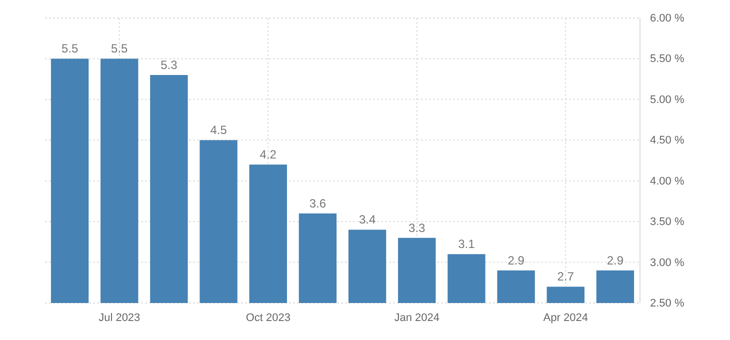  What do you see at coordinates (667, 18) in the screenshot?
I see `y-tick-label: 6.00 %` at bounding box center [667, 18].